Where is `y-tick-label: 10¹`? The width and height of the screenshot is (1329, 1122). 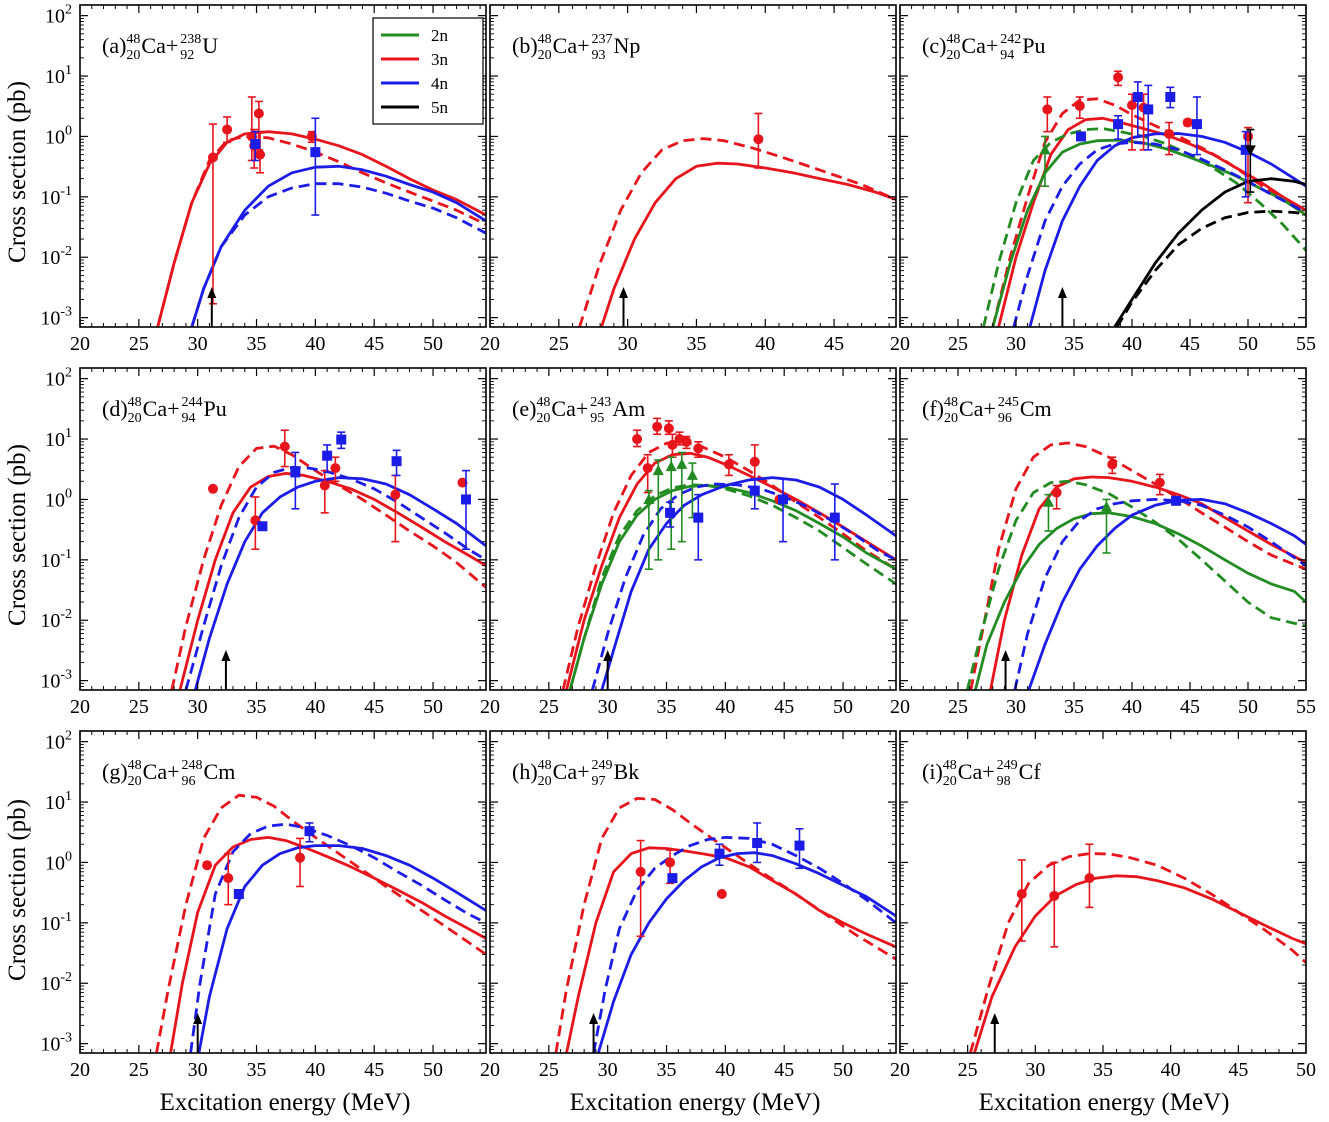
y-tick-label: 10¹ is located at coordinates (58, 75).